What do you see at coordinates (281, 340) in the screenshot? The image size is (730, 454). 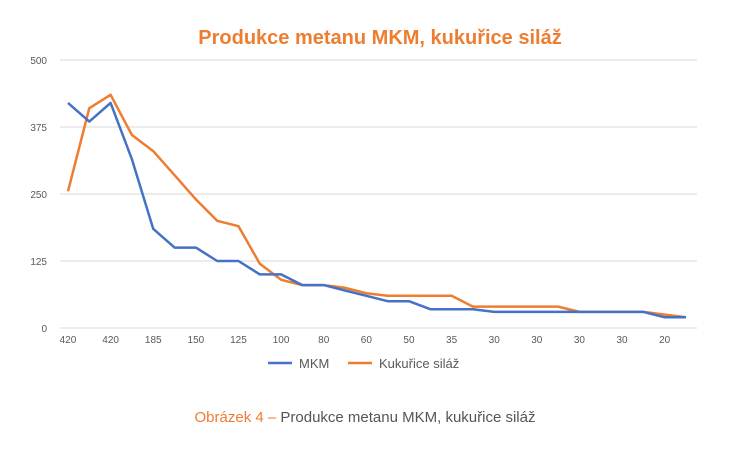 I see `x-tick-label: 100` at bounding box center [281, 340].